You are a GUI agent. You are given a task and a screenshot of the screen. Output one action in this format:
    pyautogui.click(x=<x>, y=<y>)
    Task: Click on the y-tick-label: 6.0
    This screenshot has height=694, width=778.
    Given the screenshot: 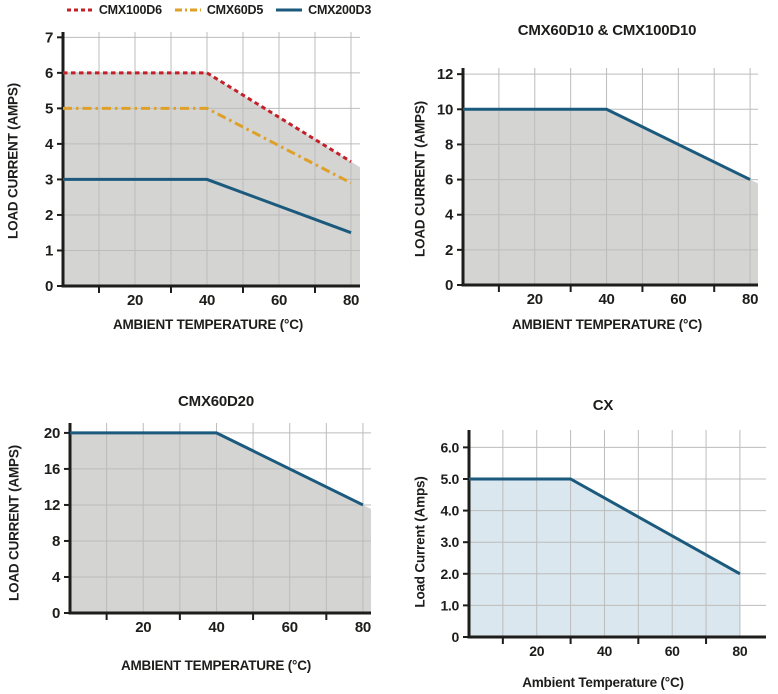 What is the action you would take?
    pyautogui.click(x=449, y=447)
    